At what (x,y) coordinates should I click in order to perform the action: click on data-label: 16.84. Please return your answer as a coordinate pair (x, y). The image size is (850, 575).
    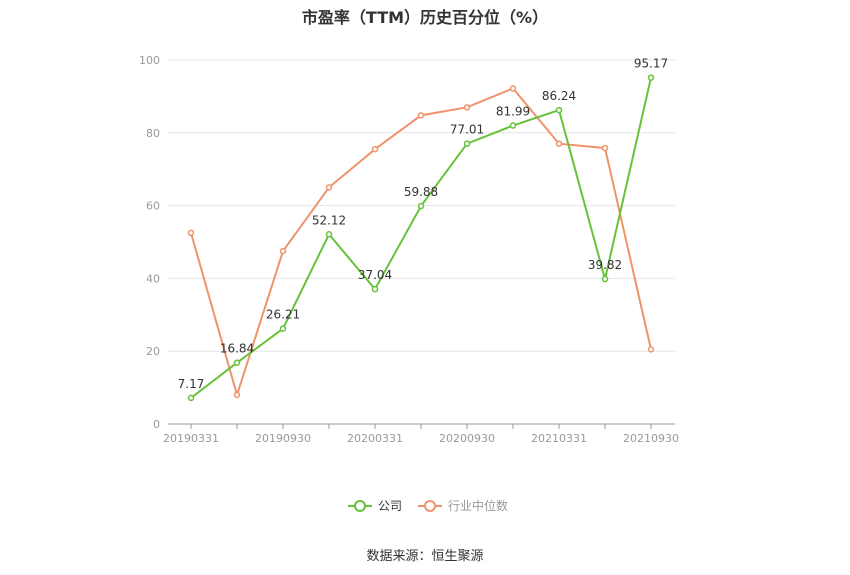
    Looking at the image, I should click on (237, 349).